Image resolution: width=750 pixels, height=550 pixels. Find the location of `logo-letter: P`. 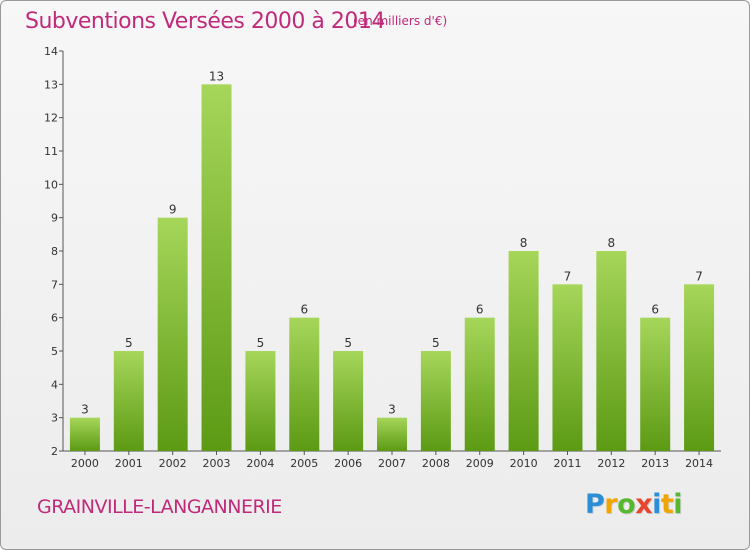

logo-letter: P is located at coordinates (595, 504).